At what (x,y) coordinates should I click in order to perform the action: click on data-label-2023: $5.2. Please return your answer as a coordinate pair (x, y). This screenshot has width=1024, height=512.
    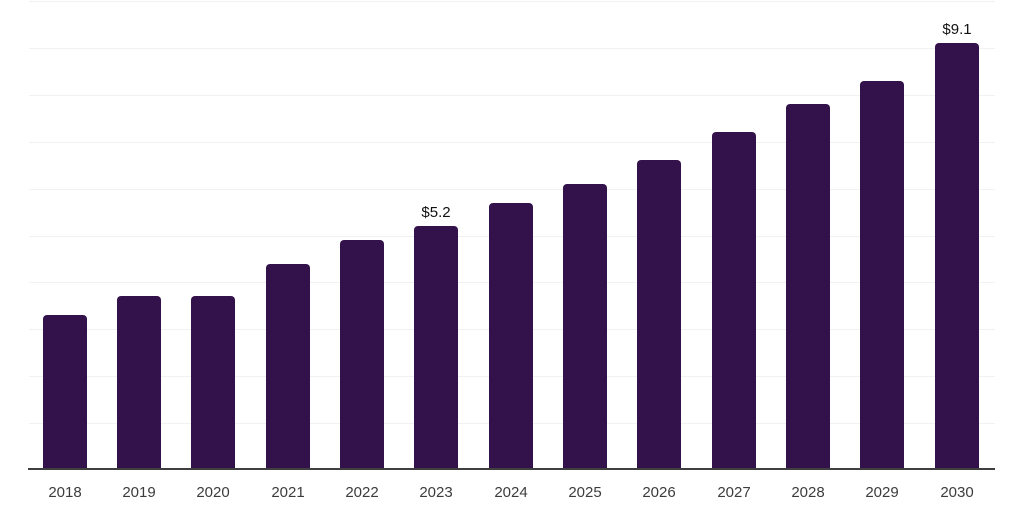
    Looking at the image, I should click on (436, 212).